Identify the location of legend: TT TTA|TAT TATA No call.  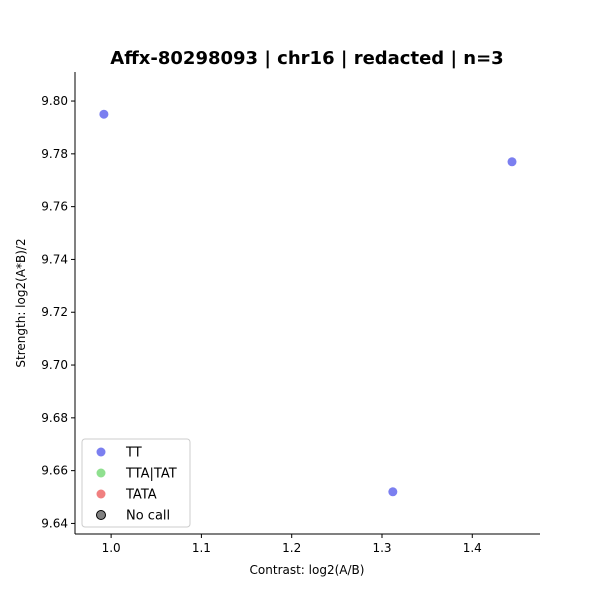
(136, 483).